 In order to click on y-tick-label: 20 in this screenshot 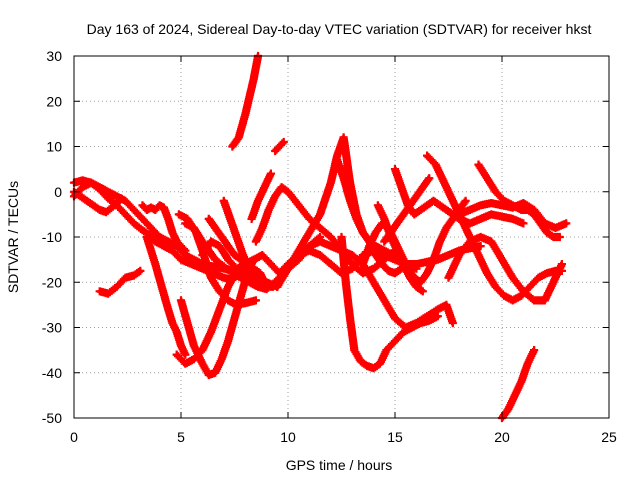, I will do `click(54, 101)`.